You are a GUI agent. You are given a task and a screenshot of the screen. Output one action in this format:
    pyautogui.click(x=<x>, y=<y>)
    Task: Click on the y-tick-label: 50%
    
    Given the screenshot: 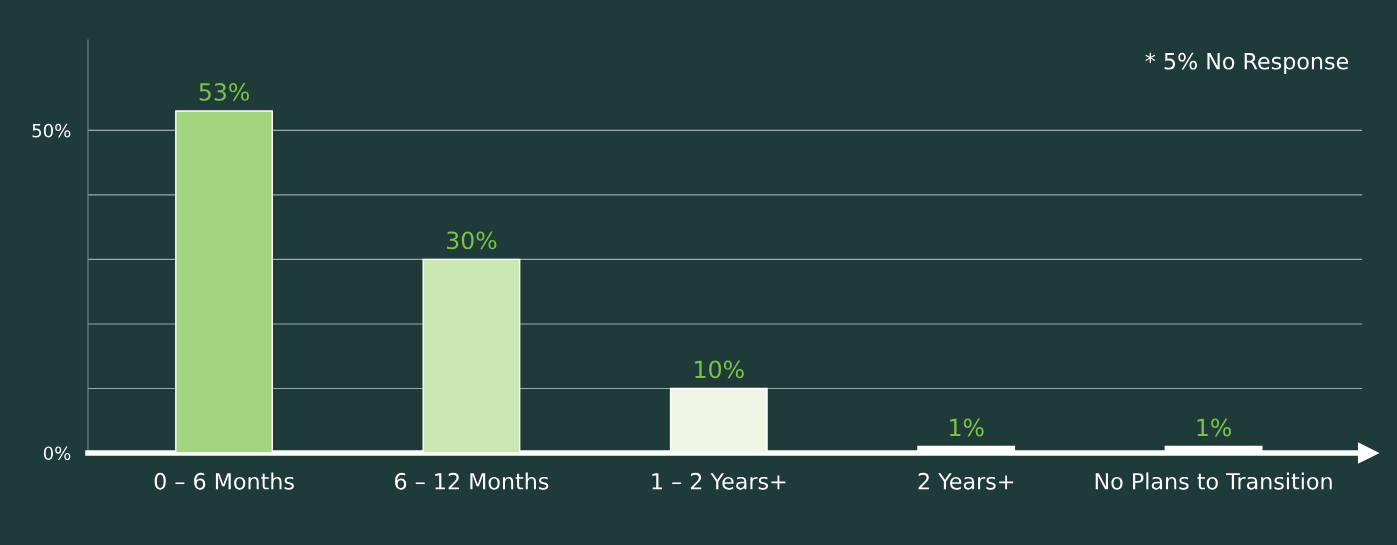 What is the action you would take?
    pyautogui.click(x=51, y=130)
    